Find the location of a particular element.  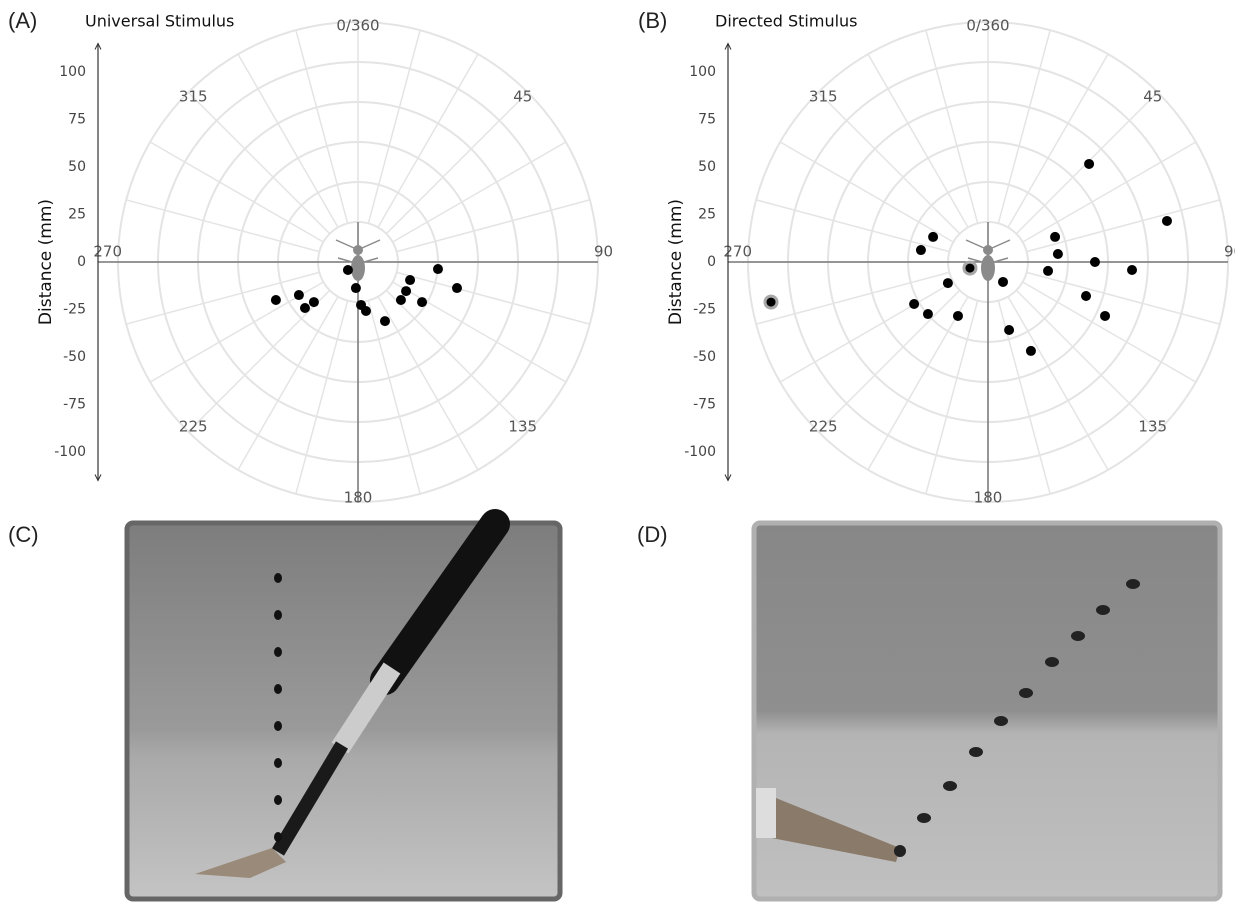

chart-title: Directed Stimulus is located at coordinates (786, 21).